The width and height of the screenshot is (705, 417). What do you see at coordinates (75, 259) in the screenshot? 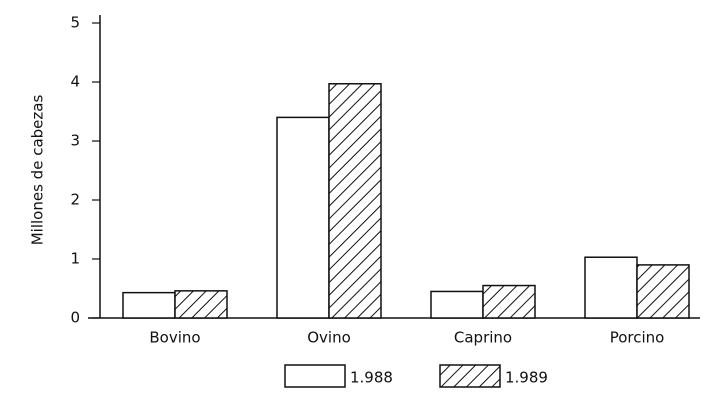
I see `y-tick-label: 1` at bounding box center [75, 259].